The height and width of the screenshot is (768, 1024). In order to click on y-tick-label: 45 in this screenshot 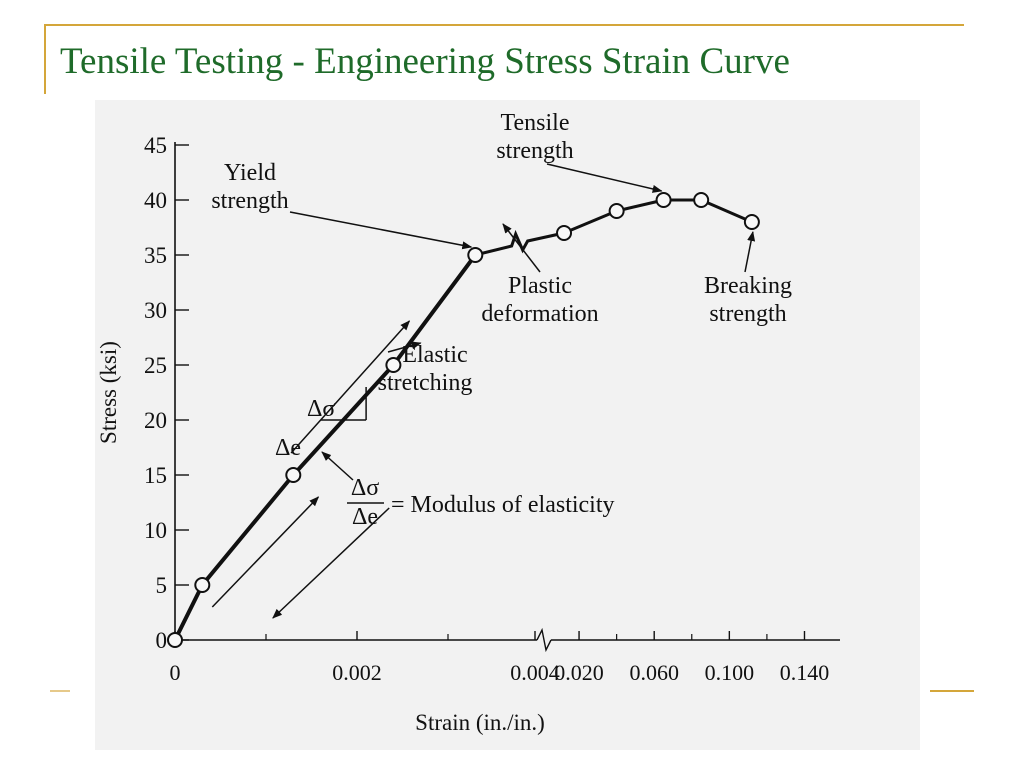, I will do `click(155, 145)`.